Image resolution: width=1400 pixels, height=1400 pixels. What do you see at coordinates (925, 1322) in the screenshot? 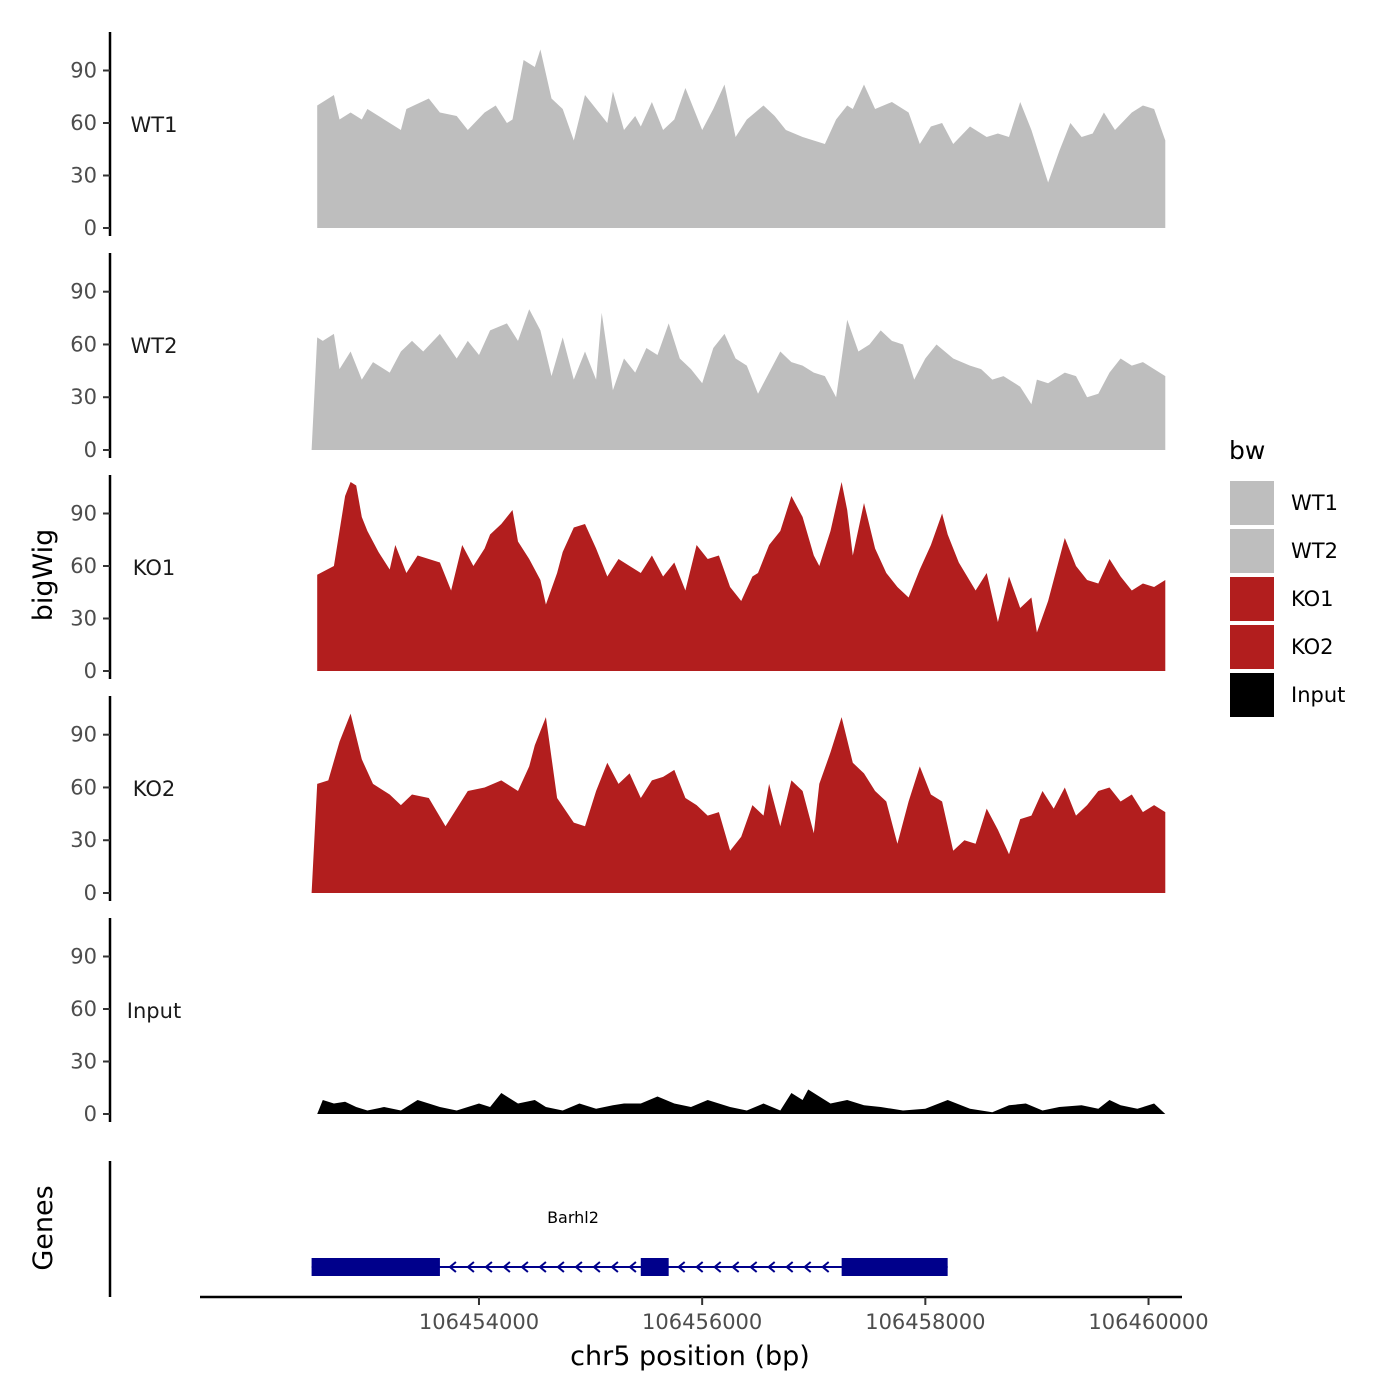
I see `x-tick-label: 106458000` at bounding box center [925, 1322].